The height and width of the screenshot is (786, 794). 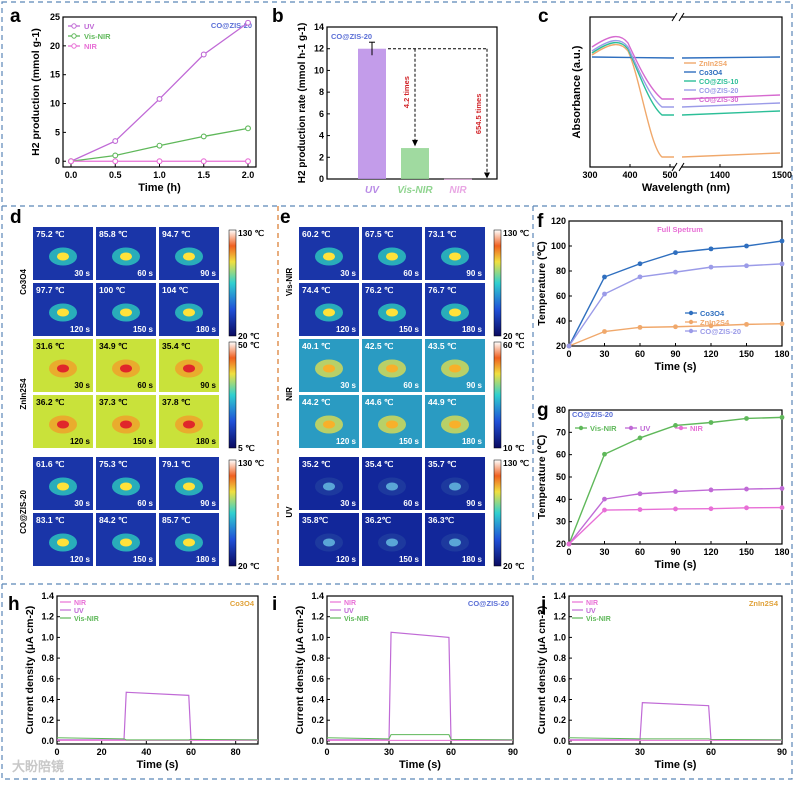 I want to click on thermal-image: 79.1 ℃ 90 s, so click(x=189, y=483).